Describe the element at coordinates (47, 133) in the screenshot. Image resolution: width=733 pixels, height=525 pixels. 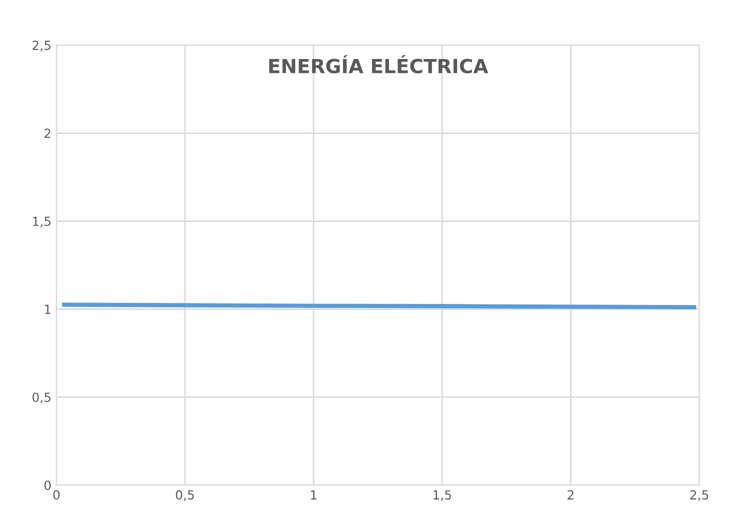
I see `y-tick-label: 2` at that location.